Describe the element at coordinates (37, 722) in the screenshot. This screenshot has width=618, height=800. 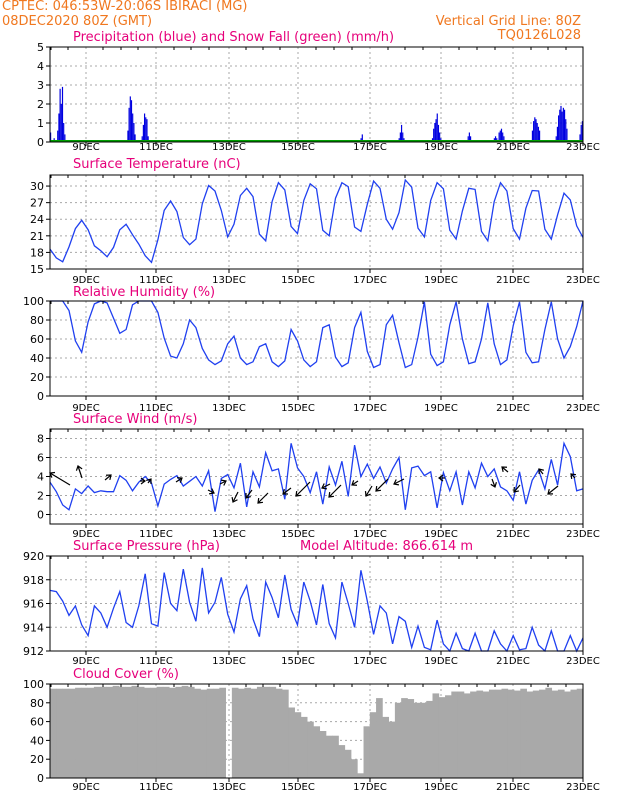
I see `y-tick-label: 60` at that location.